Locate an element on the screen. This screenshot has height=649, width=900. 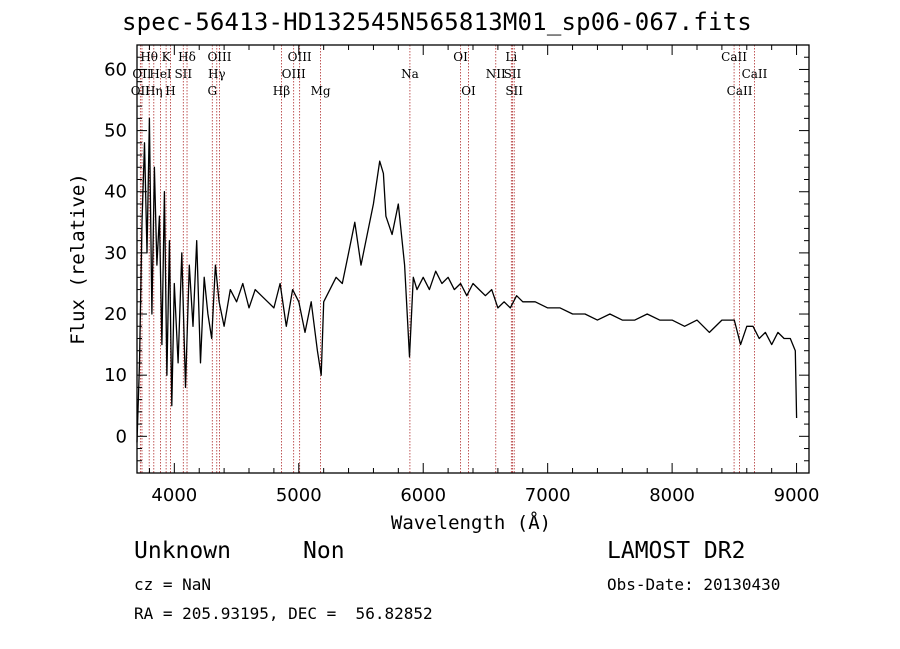
y-tick-label: 30 is located at coordinates (115, 253).